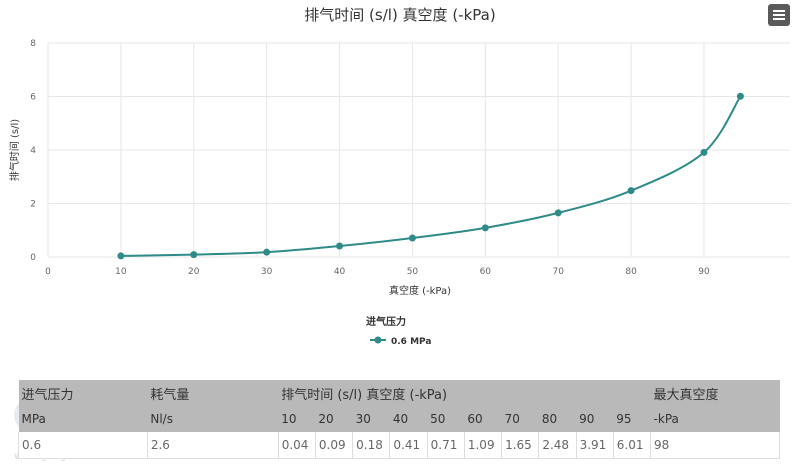 Image resolution: width=800 pixels, height=472 pixels. Describe the element at coordinates (378, 340) in the screenshot. I see `legend-marker` at that location.